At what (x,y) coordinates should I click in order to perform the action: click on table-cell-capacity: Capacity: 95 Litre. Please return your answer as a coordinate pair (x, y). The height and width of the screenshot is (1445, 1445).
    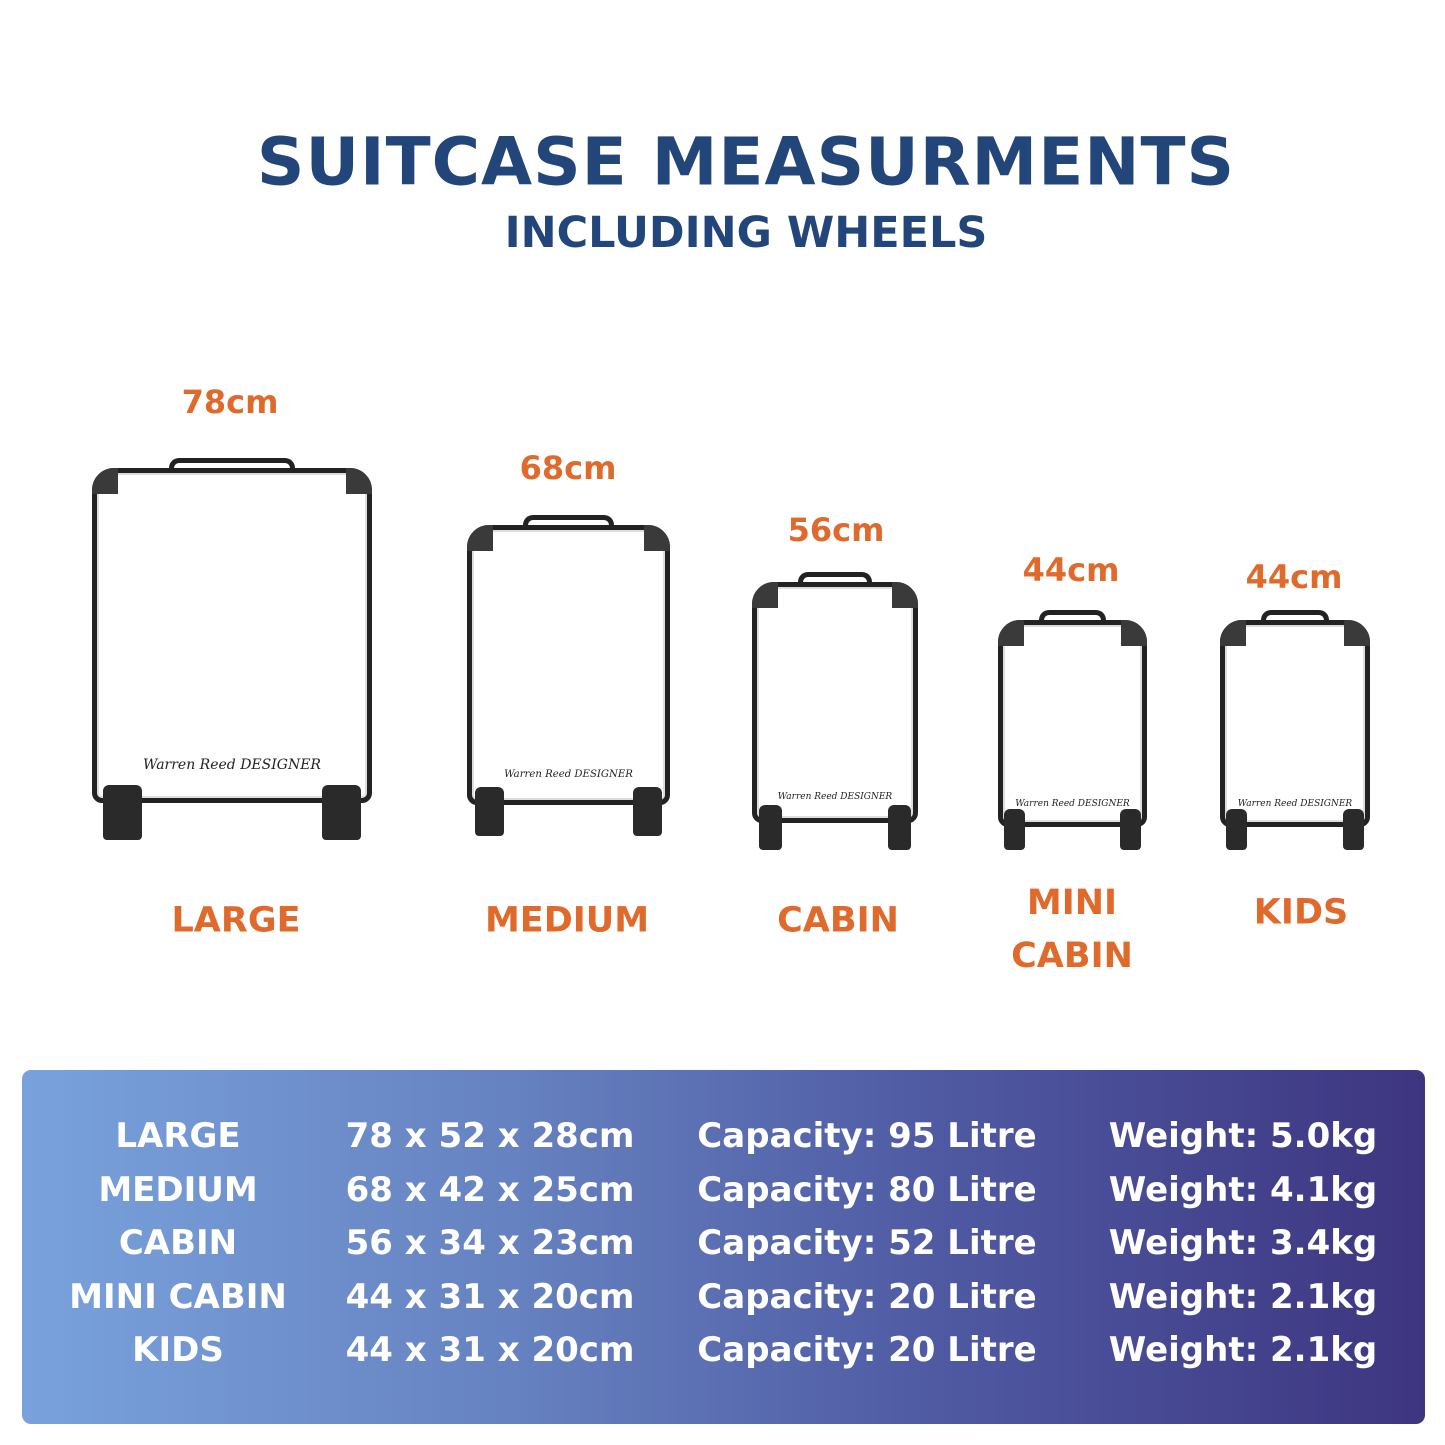
    Looking at the image, I should click on (867, 1136).